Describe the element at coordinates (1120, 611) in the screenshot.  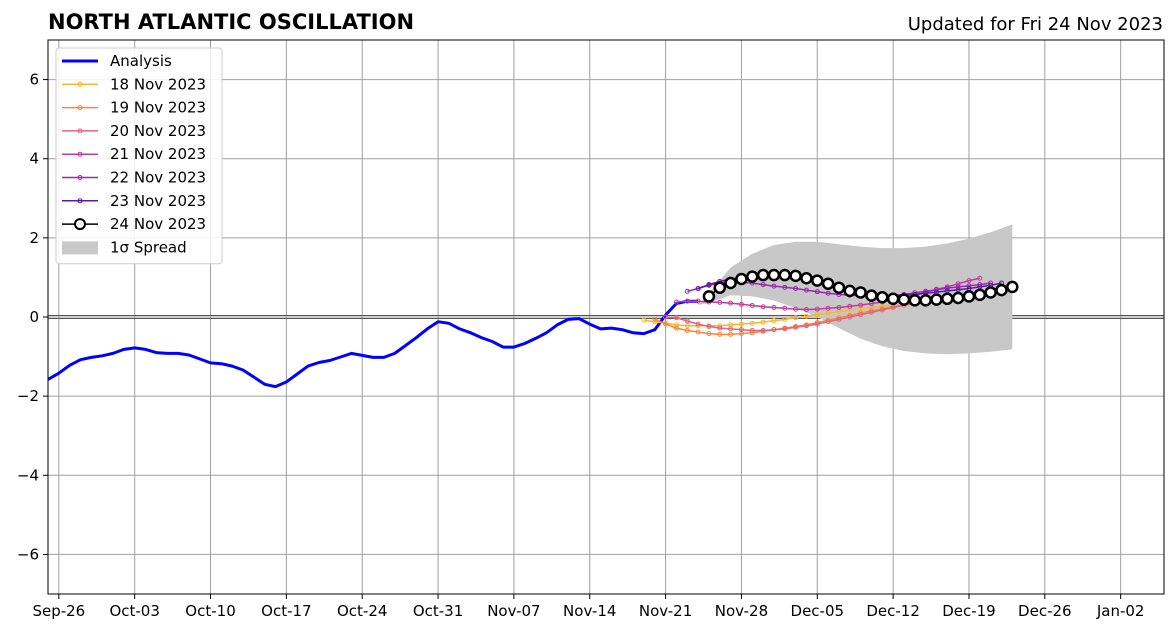
I see `x-tick-label: Jan-02` at that location.